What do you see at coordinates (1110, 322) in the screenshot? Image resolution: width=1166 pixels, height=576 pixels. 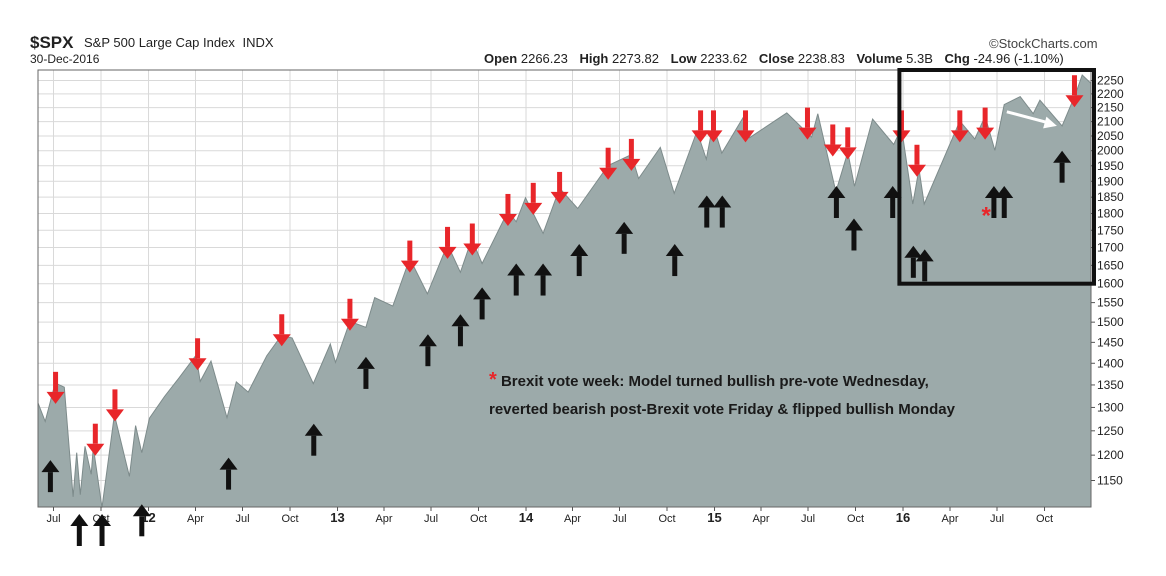 I see `y-tick-label: 1500` at bounding box center [1110, 322].